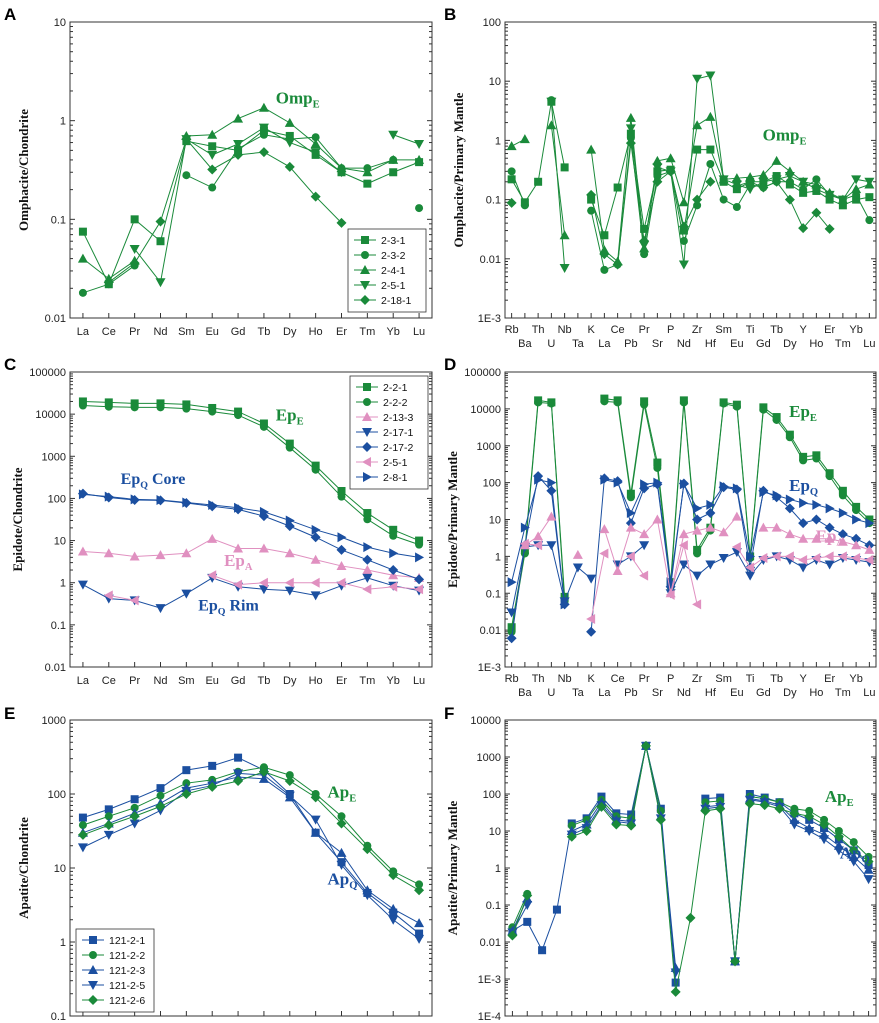 The image size is (879, 1023). I want to click on annotation-label: OmpE, so click(785, 136).